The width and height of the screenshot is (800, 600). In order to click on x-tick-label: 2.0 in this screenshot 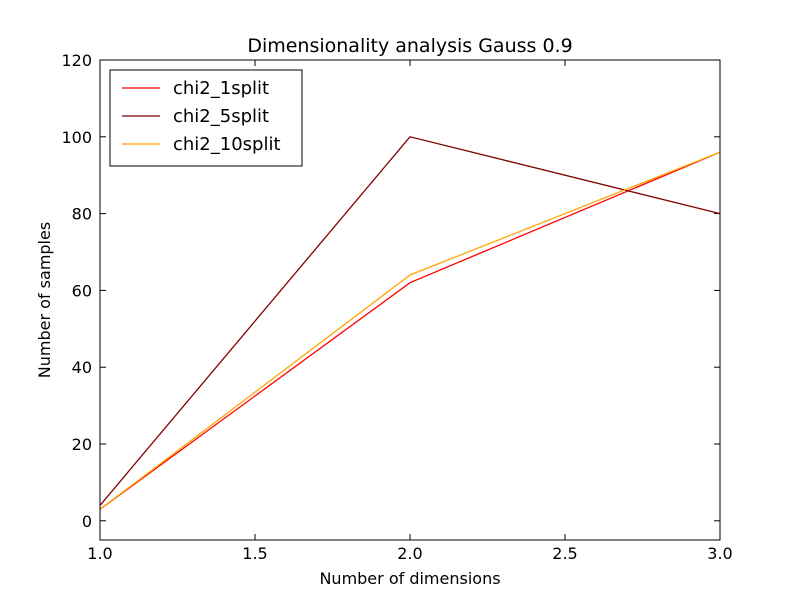, I will do `click(409, 553)`.